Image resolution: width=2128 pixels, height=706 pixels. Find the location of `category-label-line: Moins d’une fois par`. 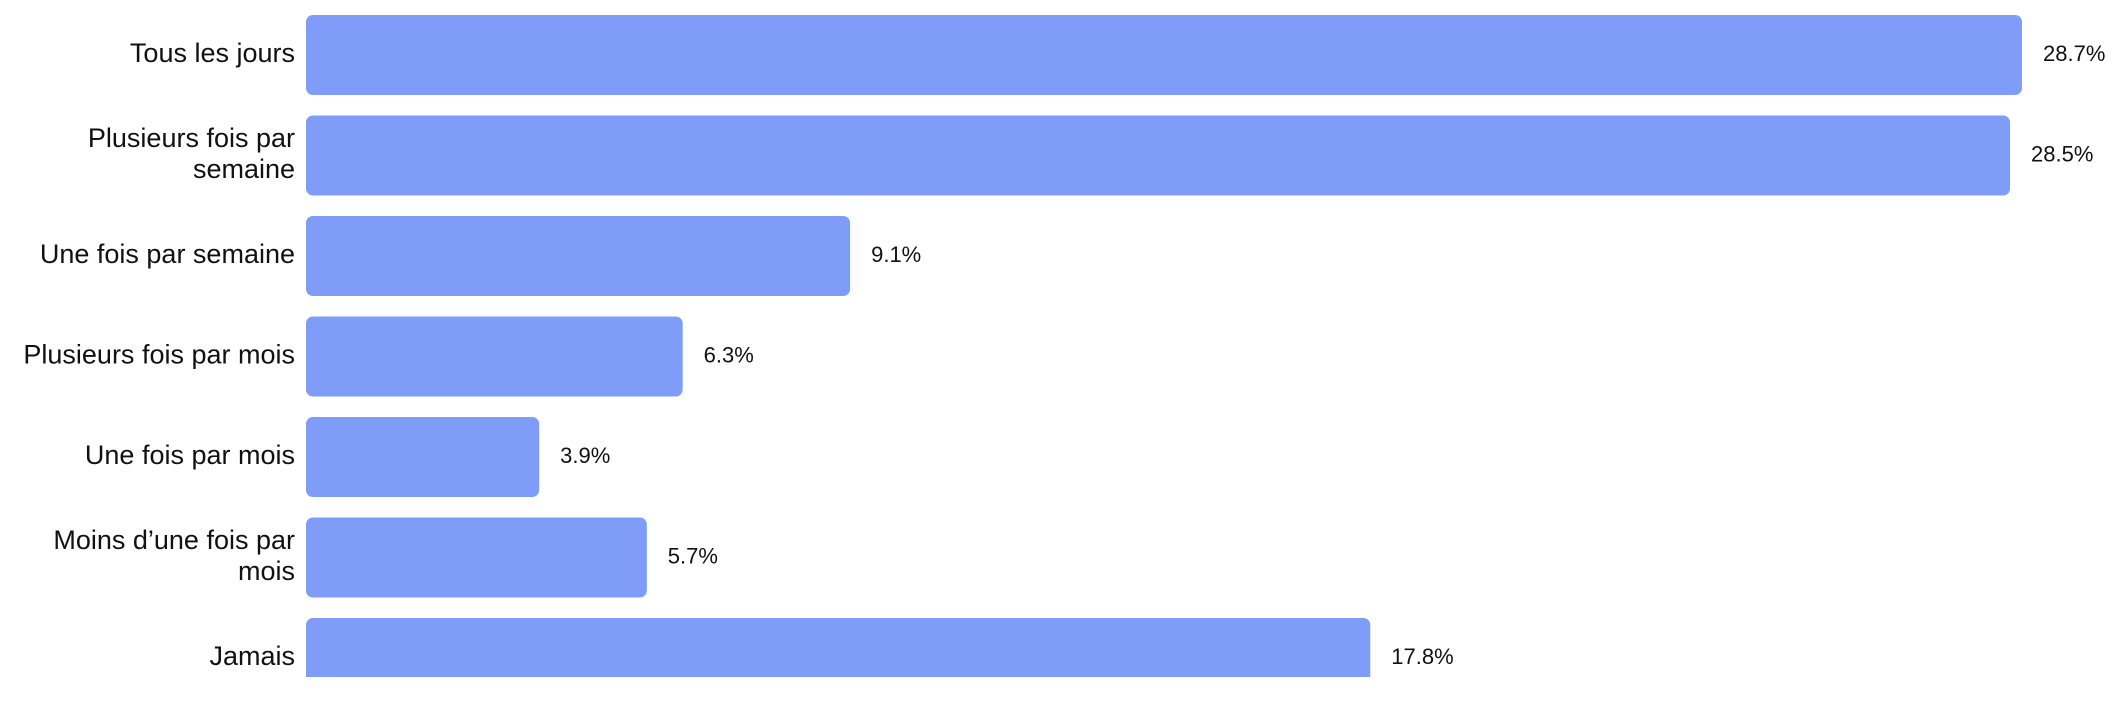

category-label-line: Moins d’une fois par is located at coordinates (174, 540).